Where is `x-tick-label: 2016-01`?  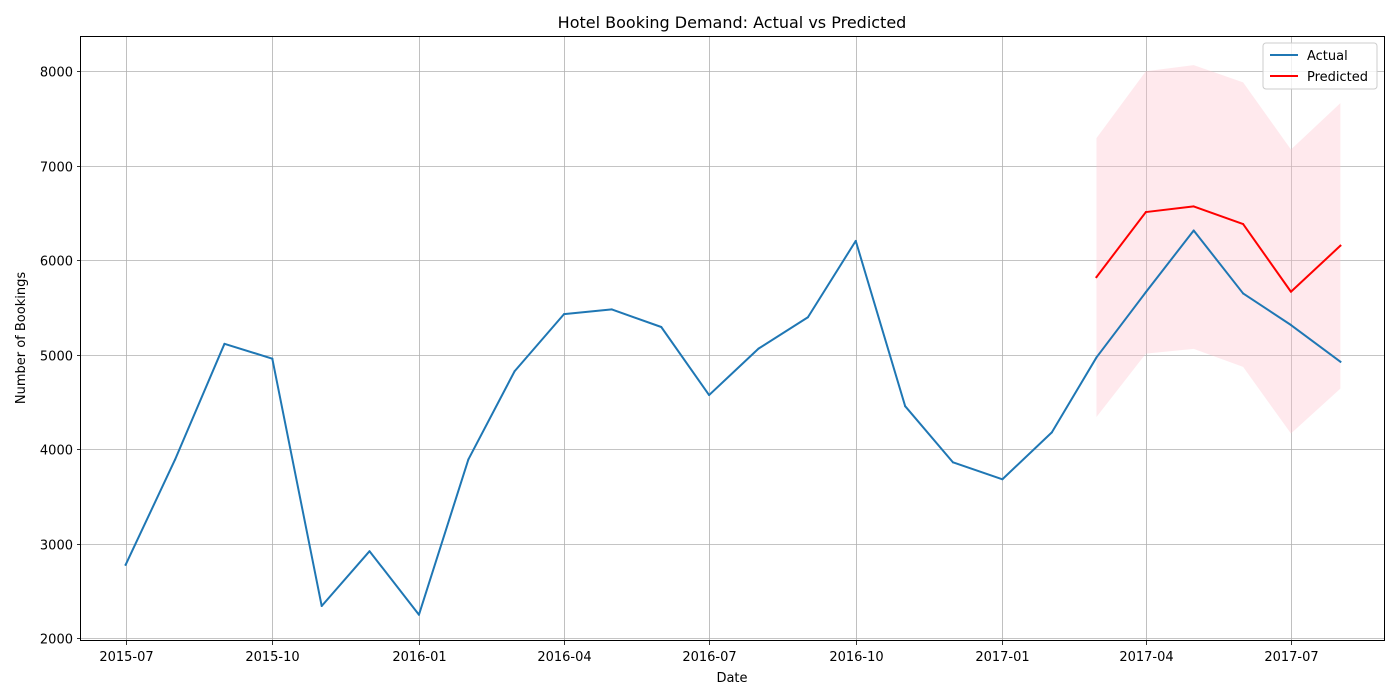 x-tick-label: 2016-01 is located at coordinates (419, 657).